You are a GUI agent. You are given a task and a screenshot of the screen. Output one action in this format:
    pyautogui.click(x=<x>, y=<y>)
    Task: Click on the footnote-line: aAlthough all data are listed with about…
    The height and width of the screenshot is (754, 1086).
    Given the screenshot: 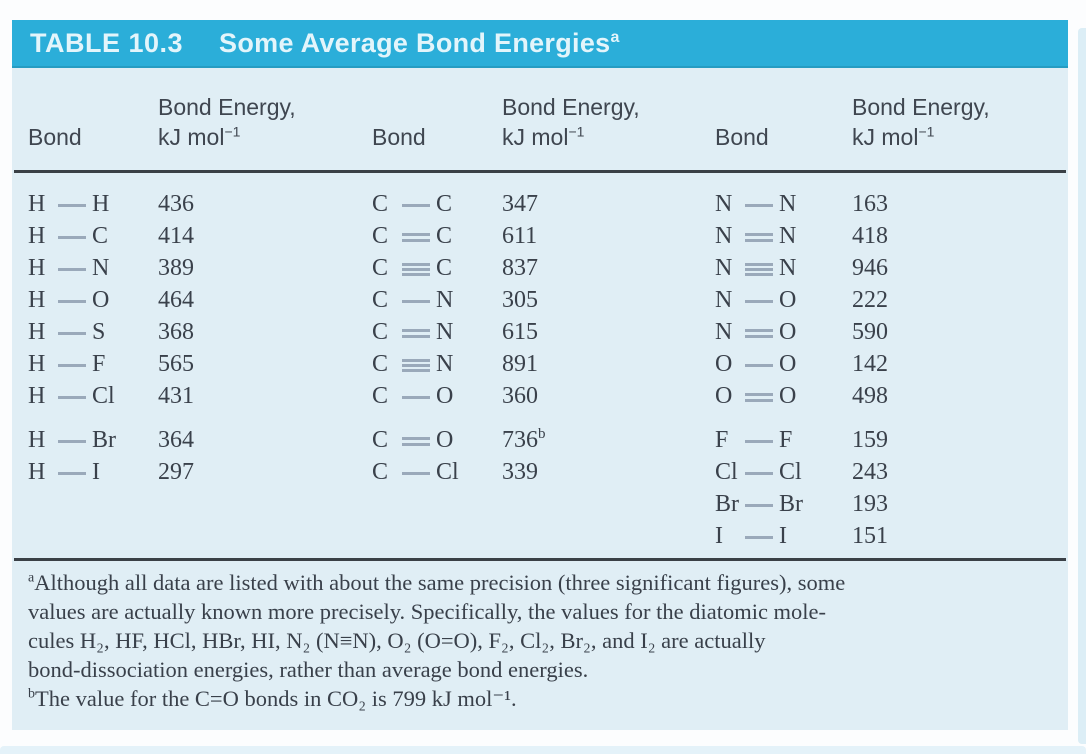 What is the action you would take?
    pyautogui.click(x=437, y=582)
    